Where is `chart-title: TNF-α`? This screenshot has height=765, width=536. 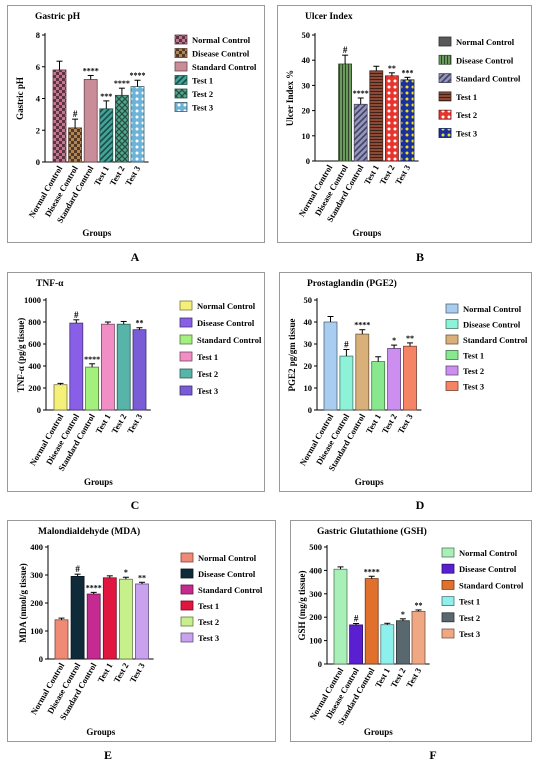
chart-title: TNF-α is located at coordinates (50, 284).